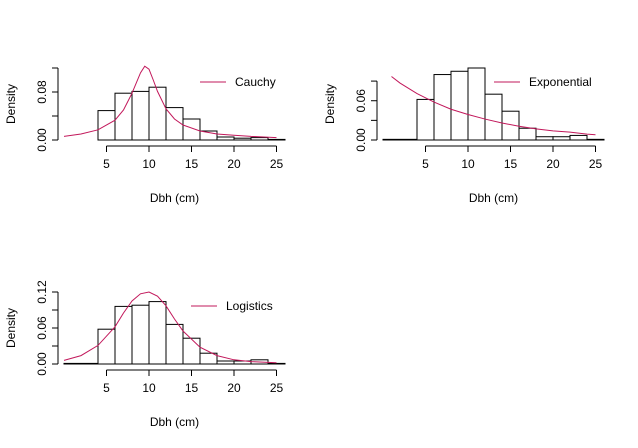  I want to click on fitted-curve-cauchy, so click(170, 102).